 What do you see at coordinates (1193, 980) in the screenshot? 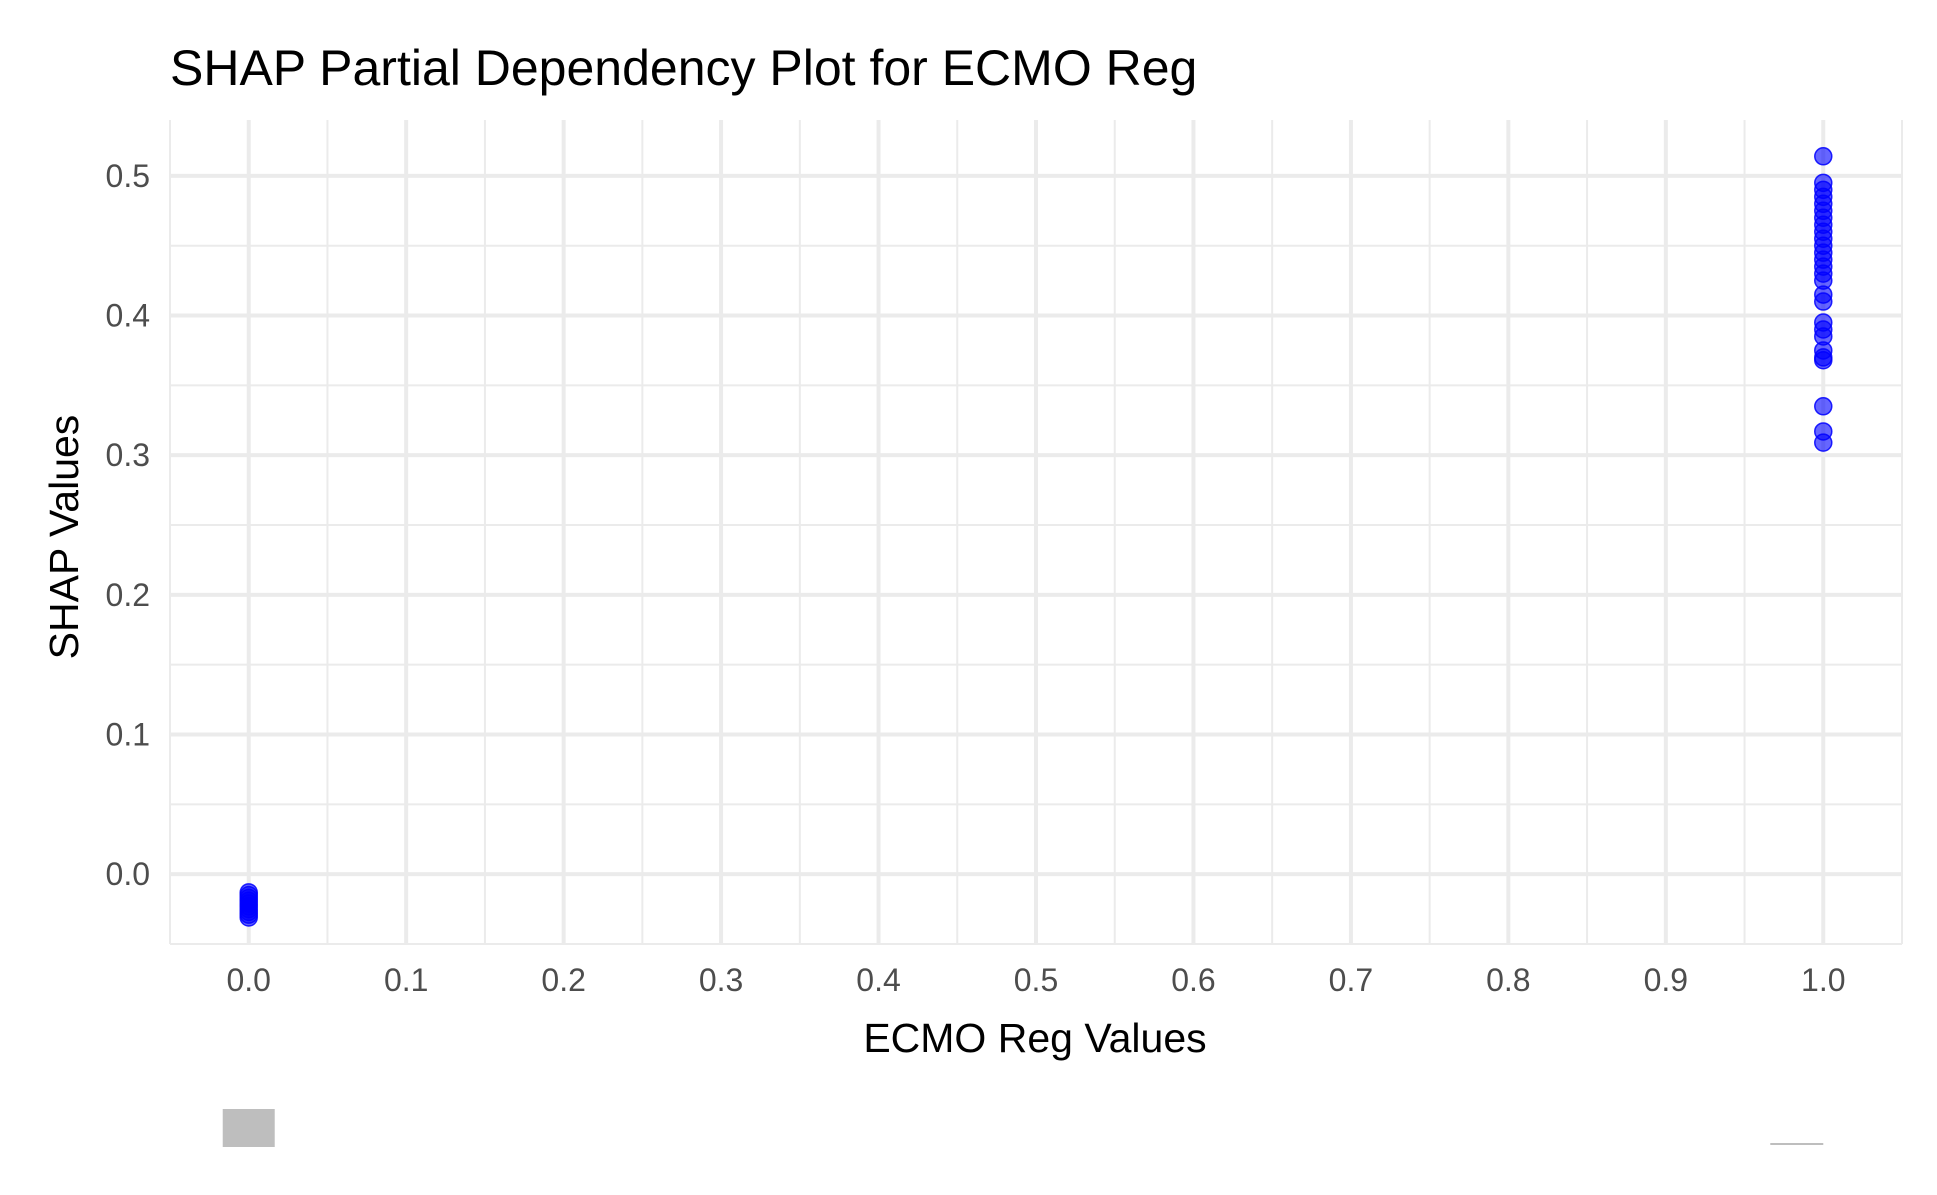
I see `x-tick-label: 0.6` at bounding box center [1193, 980].